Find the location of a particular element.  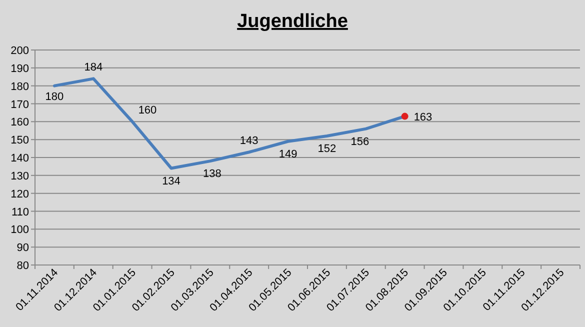

y-tick-label: 200 is located at coordinates (19, 51).